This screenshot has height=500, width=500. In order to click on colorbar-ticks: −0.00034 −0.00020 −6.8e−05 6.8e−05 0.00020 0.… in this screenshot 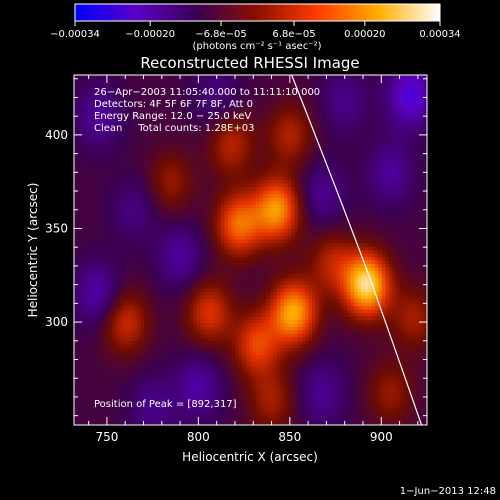, I will do `click(255, 30)`.